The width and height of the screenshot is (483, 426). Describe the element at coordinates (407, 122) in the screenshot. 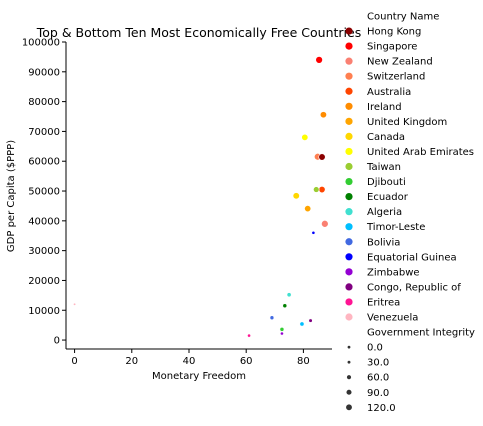

I see `legend-entry: United Kingdom` at that location.